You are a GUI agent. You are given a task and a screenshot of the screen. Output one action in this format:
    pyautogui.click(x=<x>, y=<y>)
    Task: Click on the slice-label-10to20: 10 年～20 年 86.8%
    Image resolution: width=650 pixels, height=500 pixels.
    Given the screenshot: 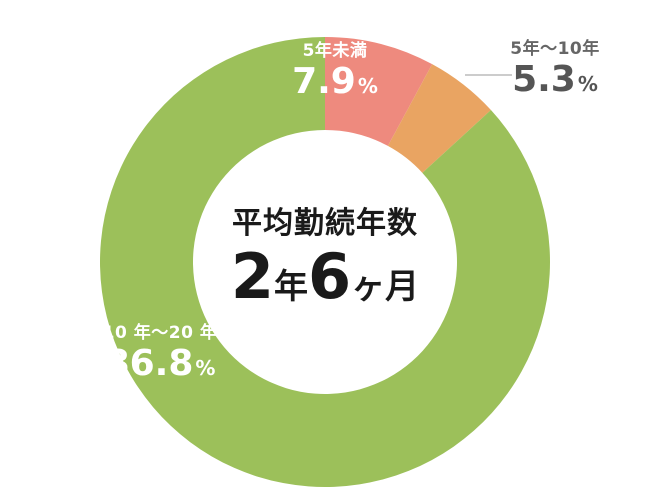 What is the action you would take?
    pyautogui.click(x=160, y=351)
    